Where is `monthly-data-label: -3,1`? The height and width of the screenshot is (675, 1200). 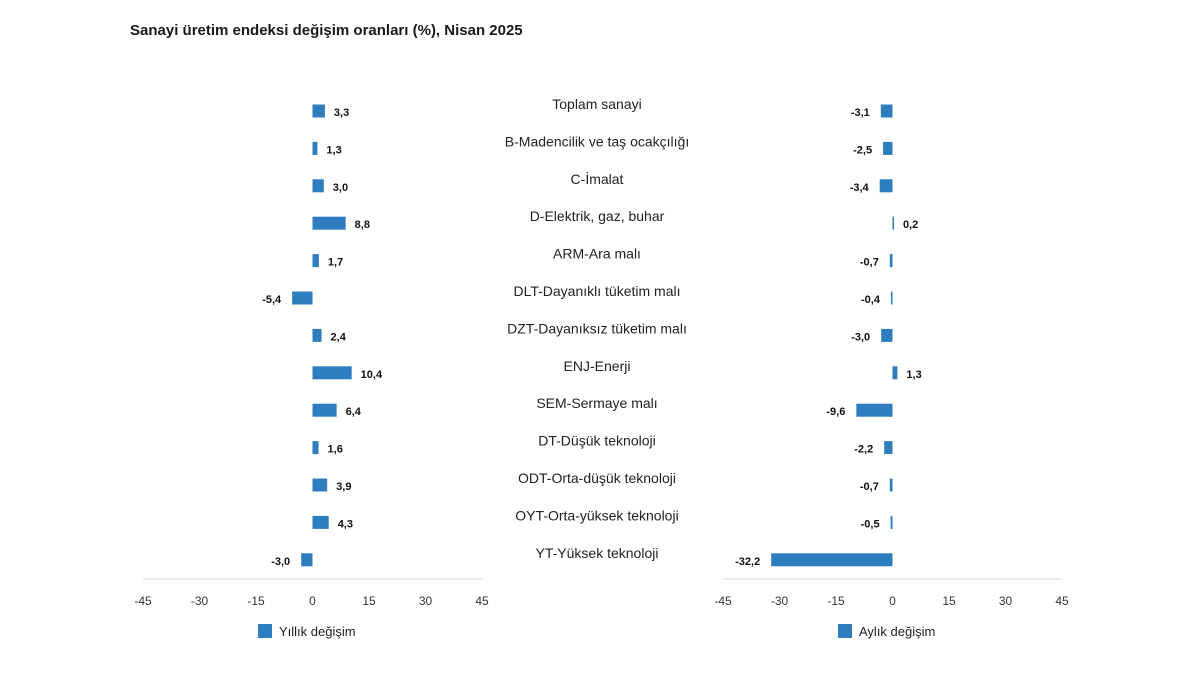
monthly-data-label: -3,1 is located at coordinates (860, 113).